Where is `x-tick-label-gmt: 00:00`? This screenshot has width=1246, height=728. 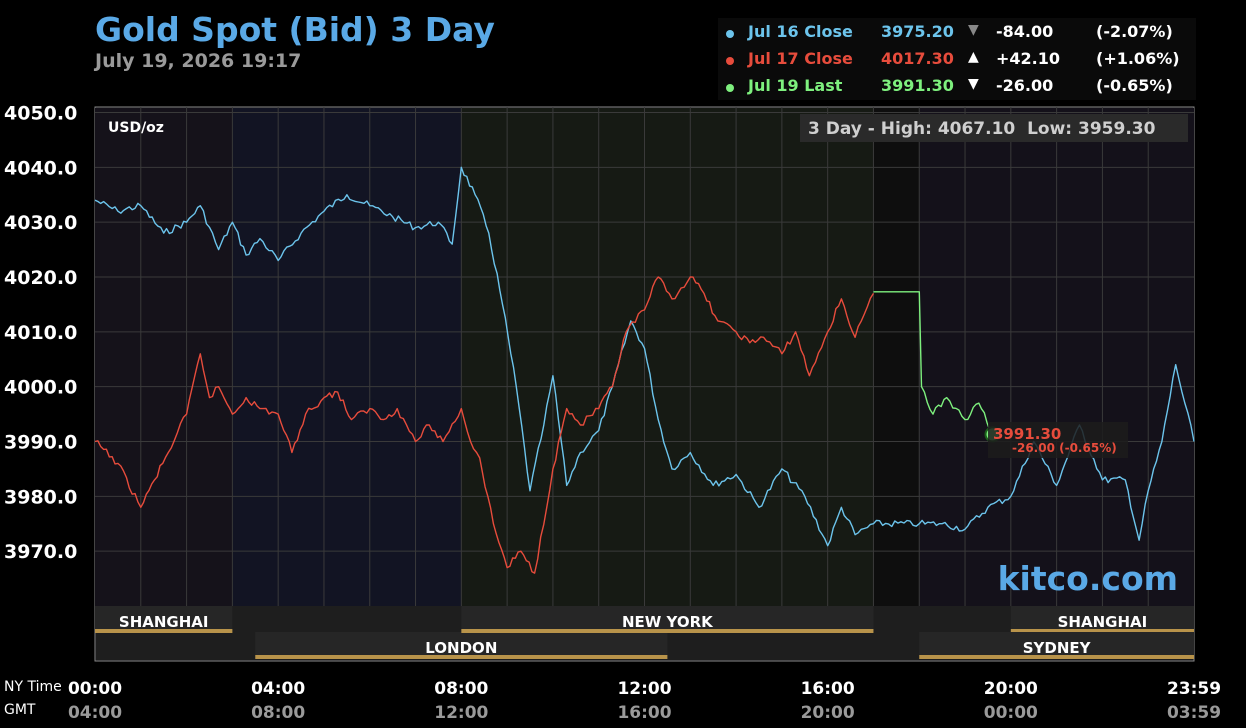
x-tick-label-gmt: 00:00 is located at coordinates (1011, 713).